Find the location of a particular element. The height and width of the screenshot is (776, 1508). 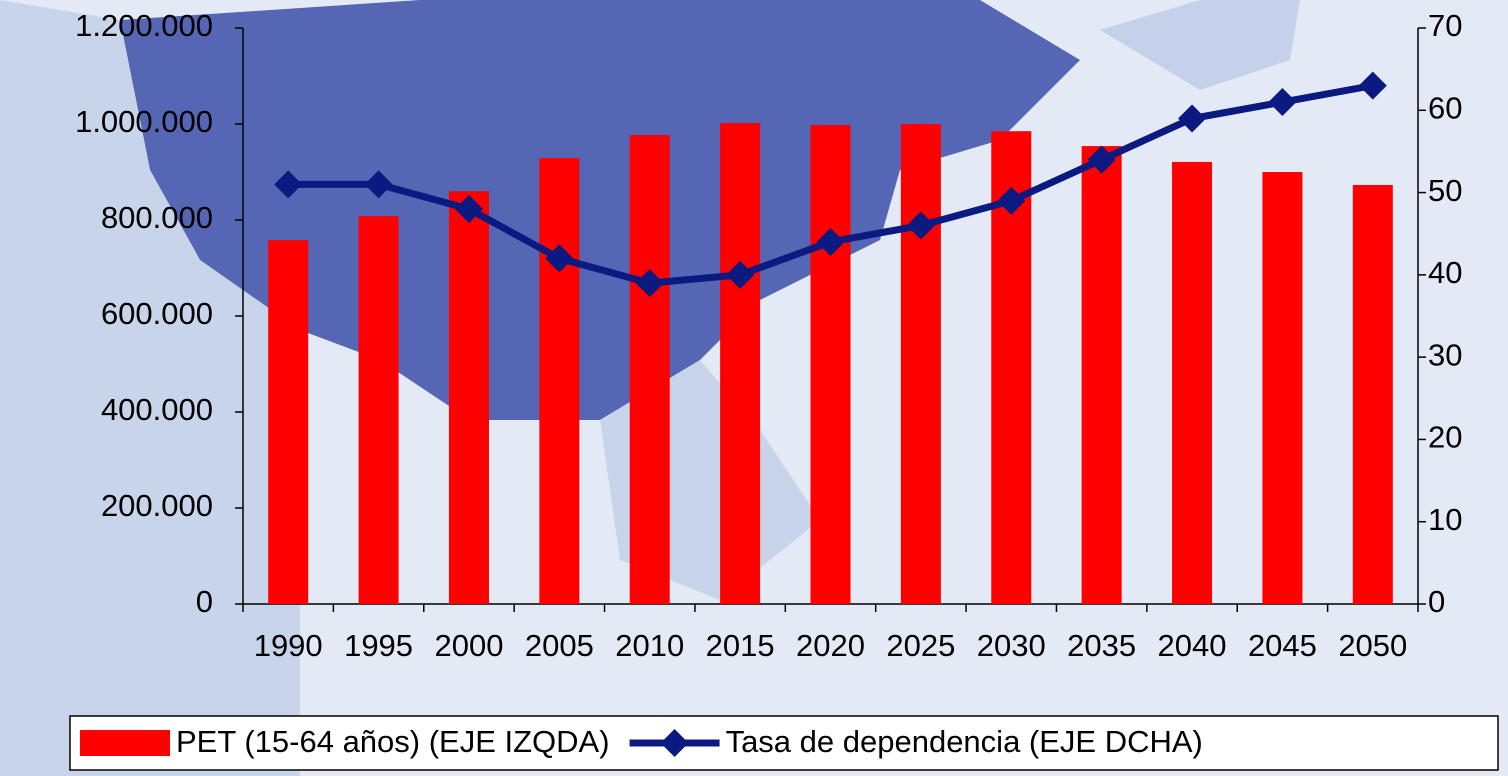

y-tick-label: 200.000 is located at coordinates (157, 505).